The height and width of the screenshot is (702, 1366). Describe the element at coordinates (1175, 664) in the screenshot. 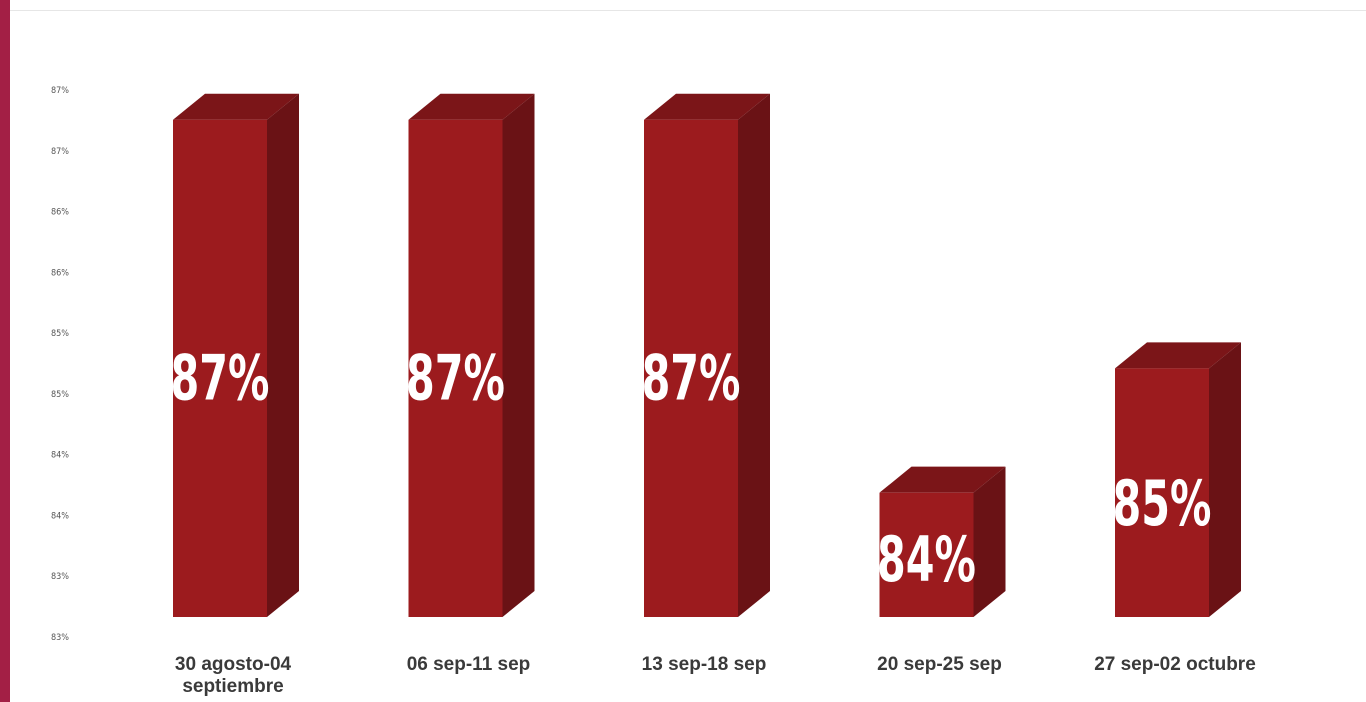

I see `x-category-label: 27 sep-02 octubre` at that location.